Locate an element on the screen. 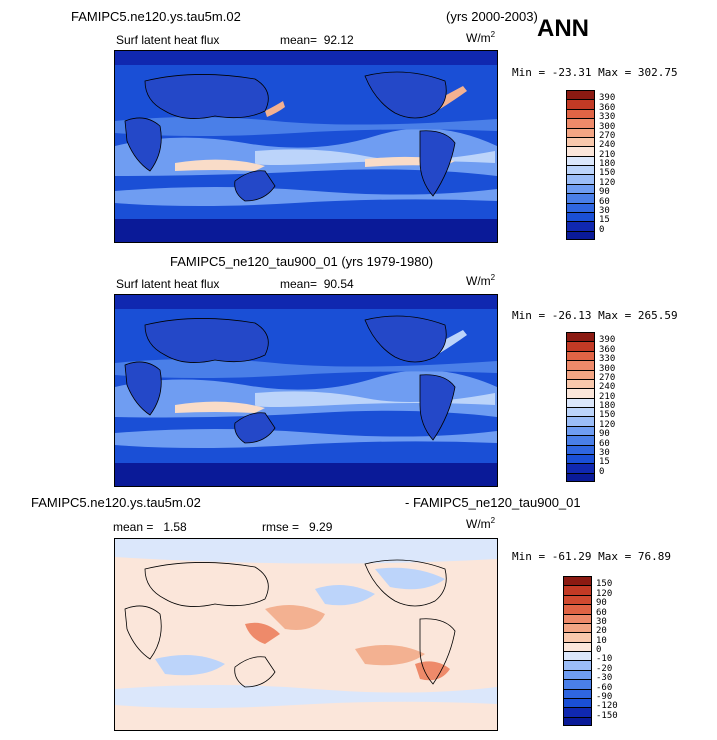 Image resolution: width=717 pixels, height=740 pixels. panel3-case-b: - FAMIPC5_ne120_tau900_01 is located at coordinates (493, 502).